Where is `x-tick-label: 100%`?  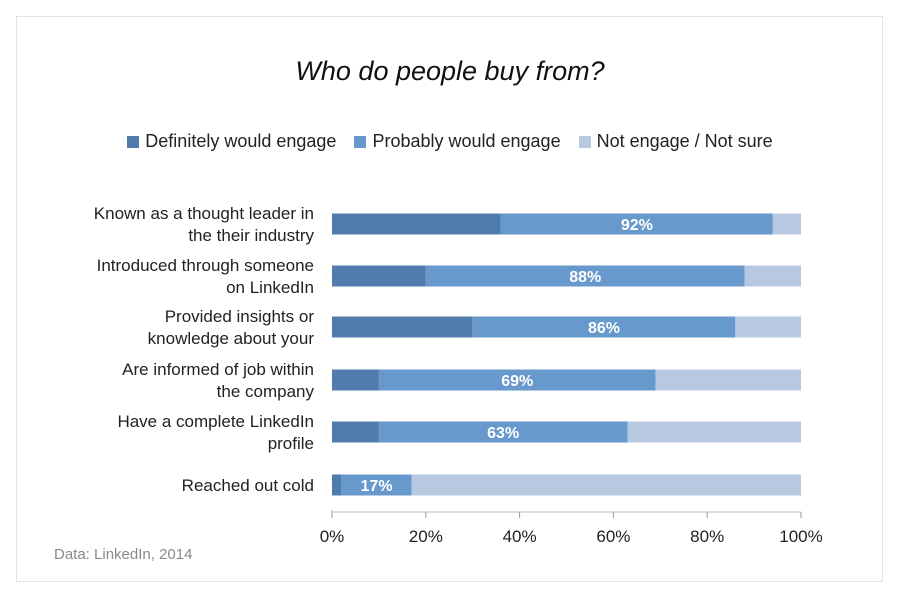
x-tick-label: 100% is located at coordinates (800, 536).